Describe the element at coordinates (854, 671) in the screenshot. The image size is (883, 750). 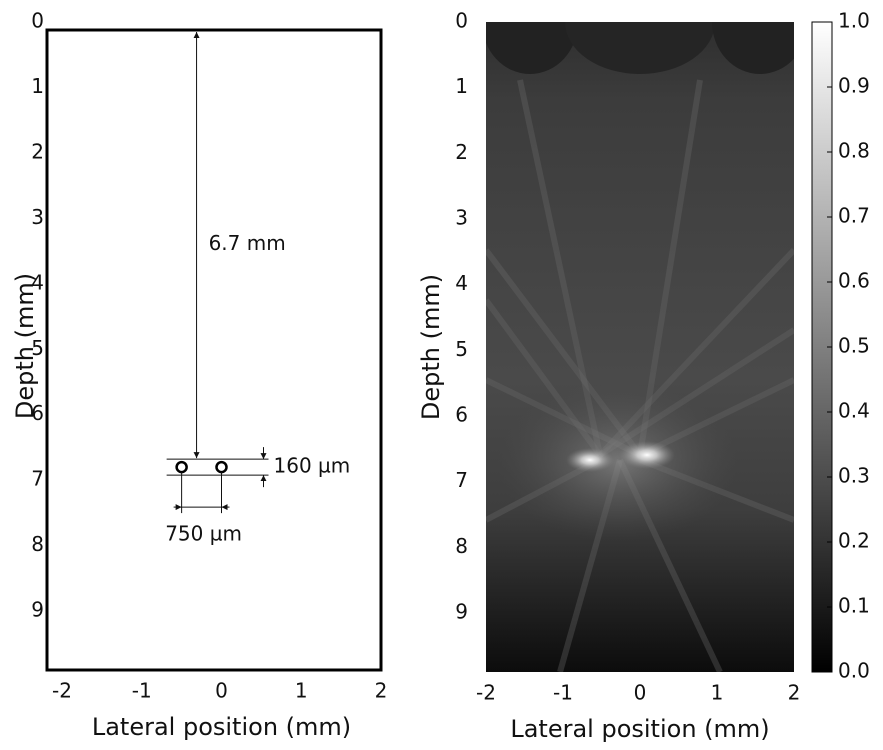
I see `colorbar-tick-label: 0.0` at that location.